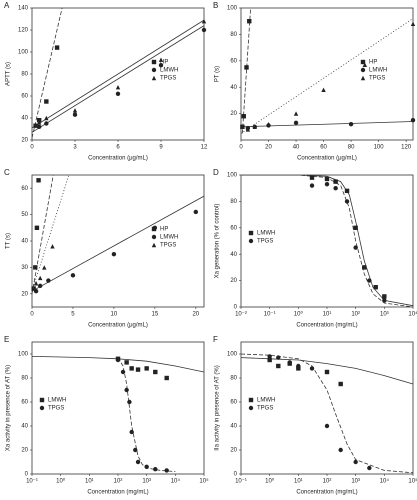 Image resolution: width=417 pixels, height=500 pixels. Describe the element at coordinates (215, 5) in the screenshot. I see `panel-label: B` at that location.